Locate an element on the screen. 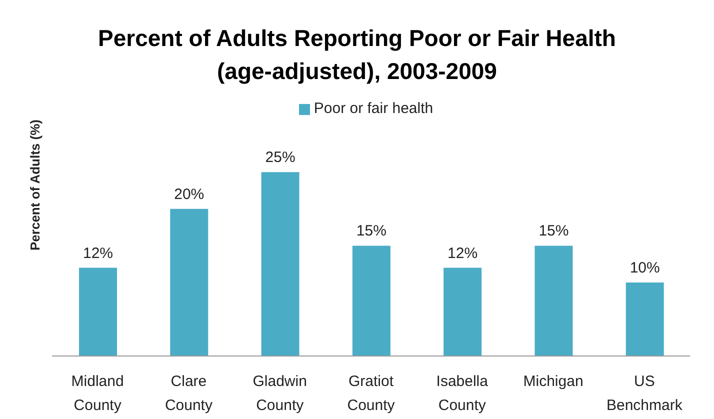 This screenshot has height=419, width=714. x-tick-label: Clare County is located at coordinates (188, 393).